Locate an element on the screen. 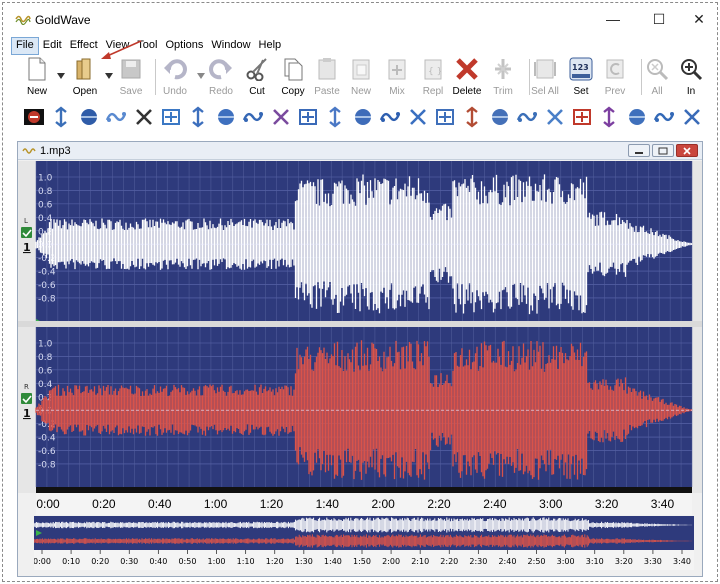 Image resolution: width=720 pixels, height=584 pixels. menu-window: Window is located at coordinates (231, 45).